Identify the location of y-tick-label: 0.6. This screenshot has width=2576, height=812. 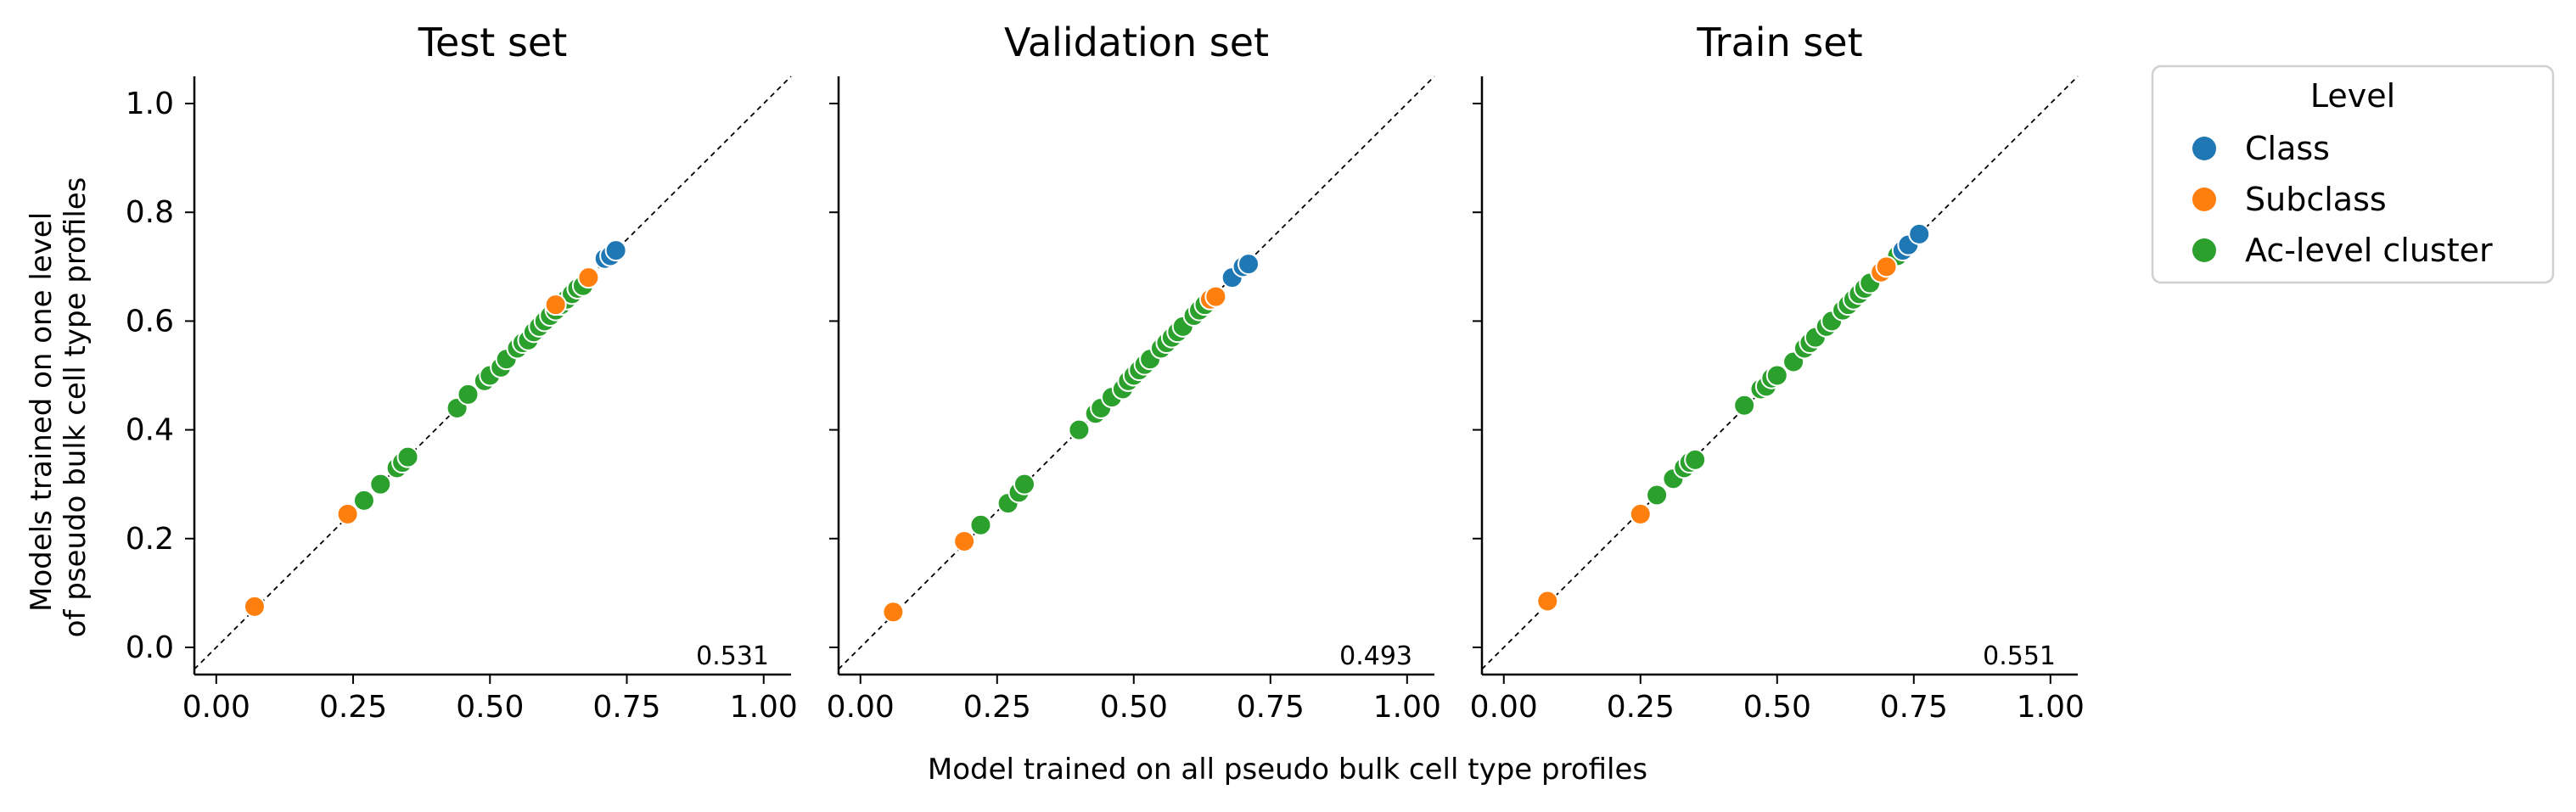
(150, 321).